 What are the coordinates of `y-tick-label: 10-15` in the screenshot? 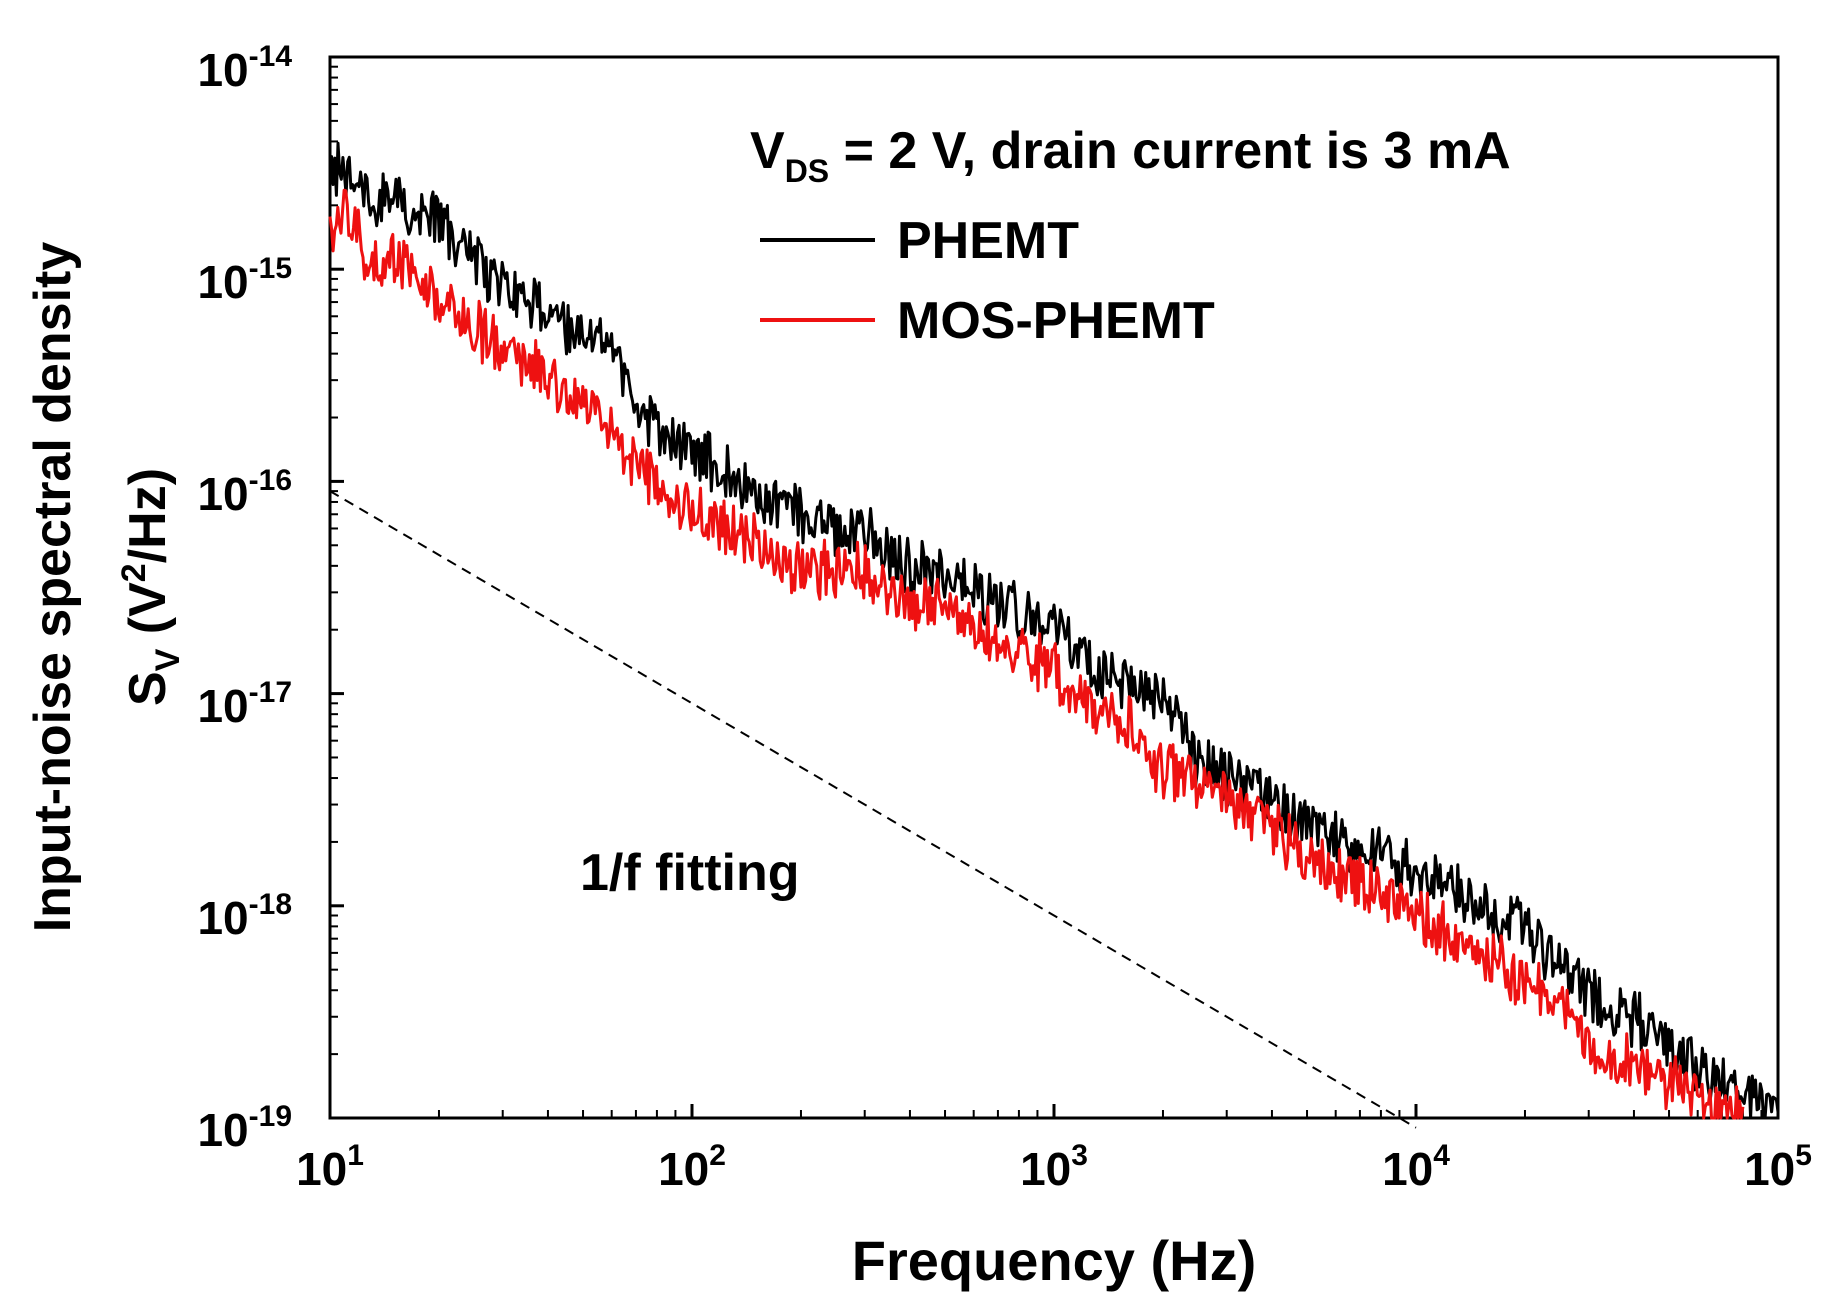 It's located at (244, 280).